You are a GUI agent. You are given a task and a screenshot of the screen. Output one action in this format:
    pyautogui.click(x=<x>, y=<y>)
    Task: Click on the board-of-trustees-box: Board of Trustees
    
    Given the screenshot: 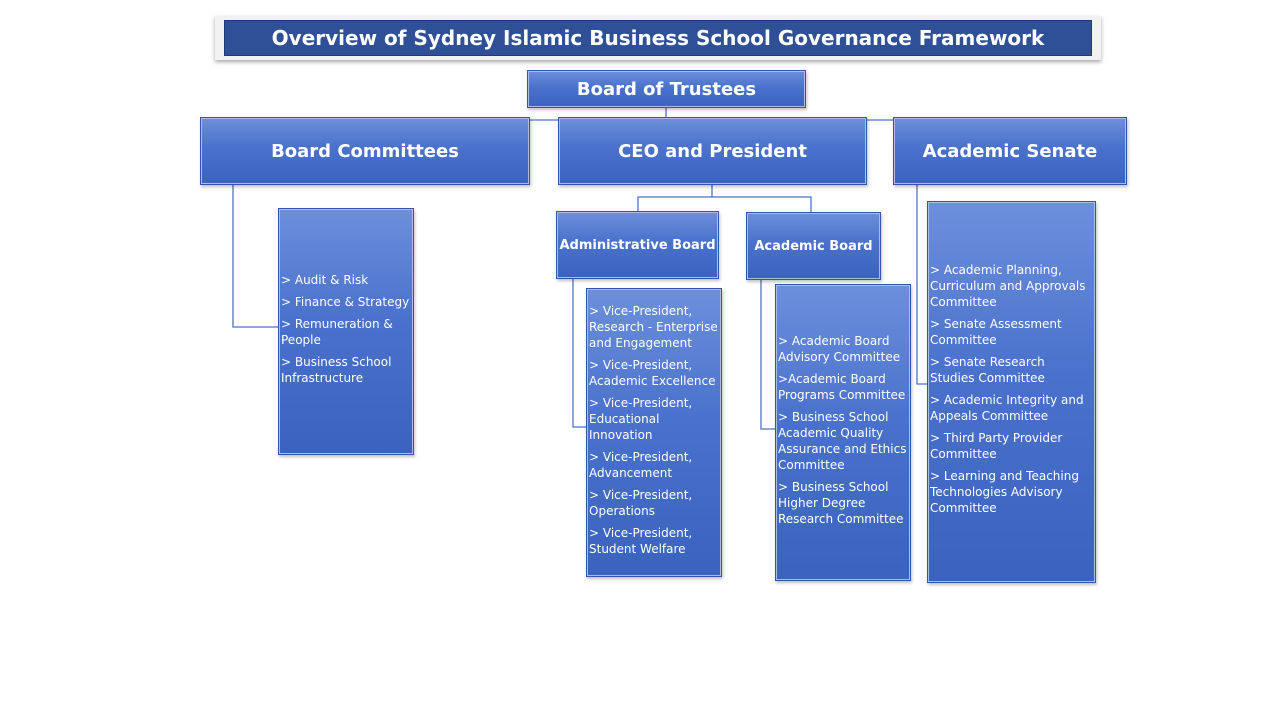 What is the action you would take?
    pyautogui.click(x=666, y=89)
    